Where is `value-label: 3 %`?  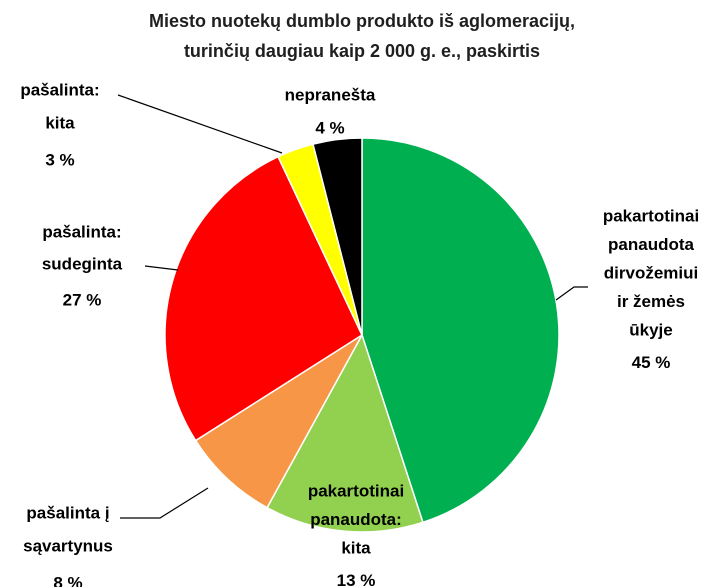
value-label: 3 % is located at coordinates (59, 159).